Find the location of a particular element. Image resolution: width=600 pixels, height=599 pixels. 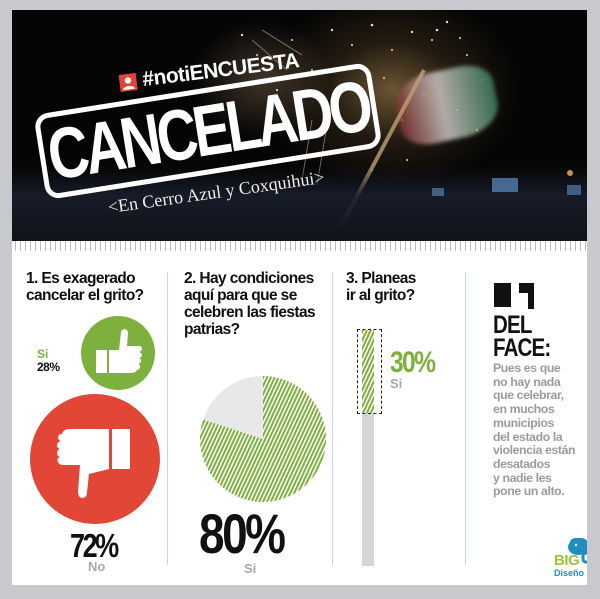

q2-pie-chart is located at coordinates (262, 439).